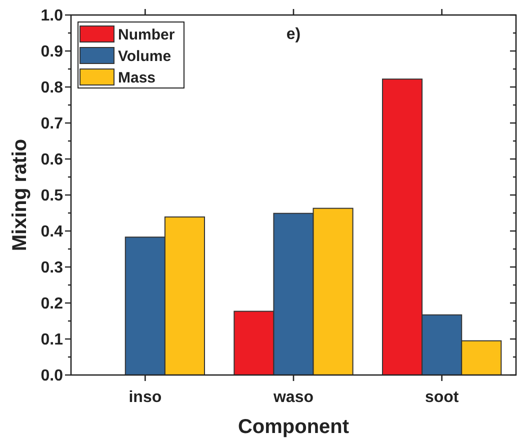  Describe the element at coordinates (52, 232) in the screenshot. I see `y-tick-label: 0.4` at that location.